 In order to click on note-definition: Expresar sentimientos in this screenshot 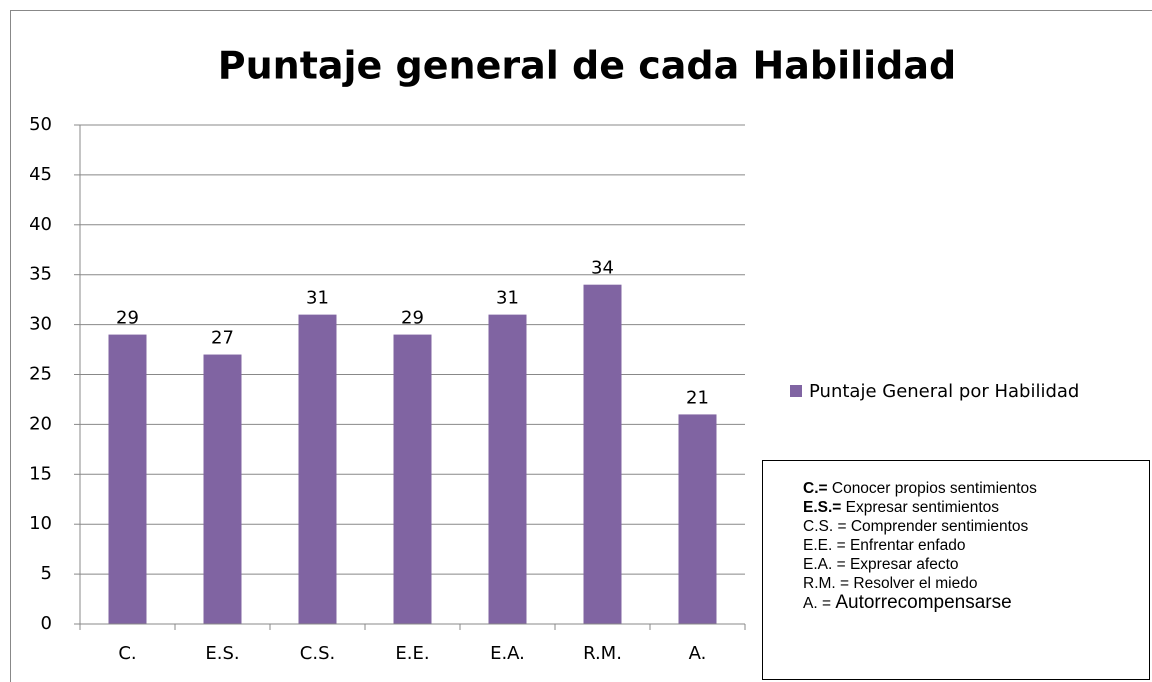, I will do `click(922, 507)`.